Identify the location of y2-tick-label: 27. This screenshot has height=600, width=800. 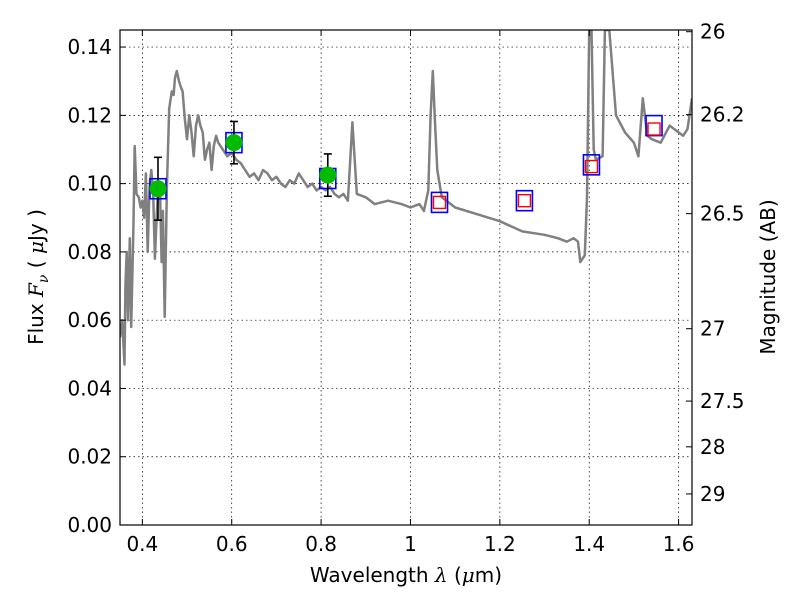
(712, 329).